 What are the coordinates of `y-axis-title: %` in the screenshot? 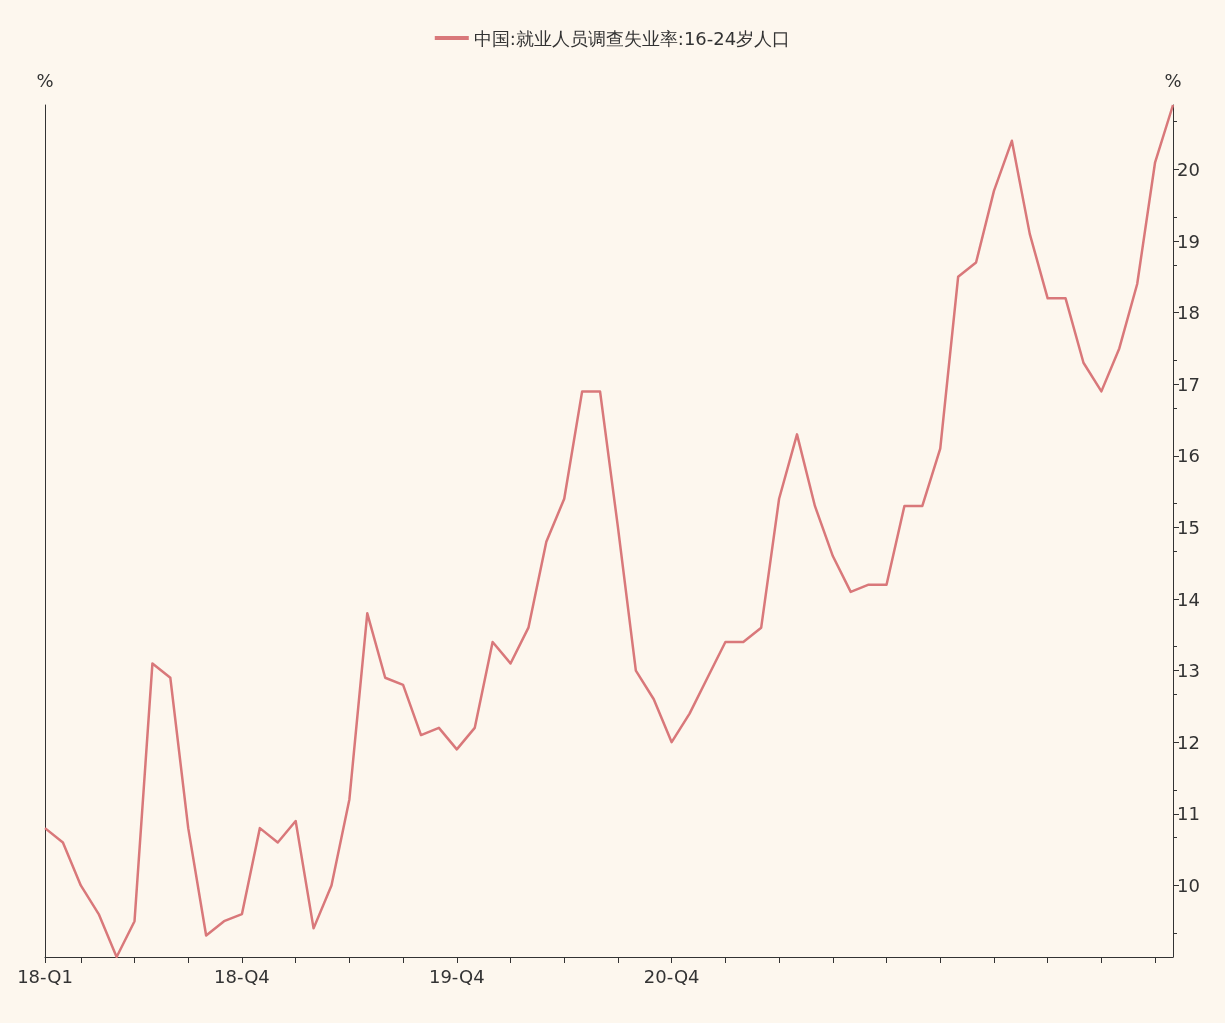 It's located at (45, 80).